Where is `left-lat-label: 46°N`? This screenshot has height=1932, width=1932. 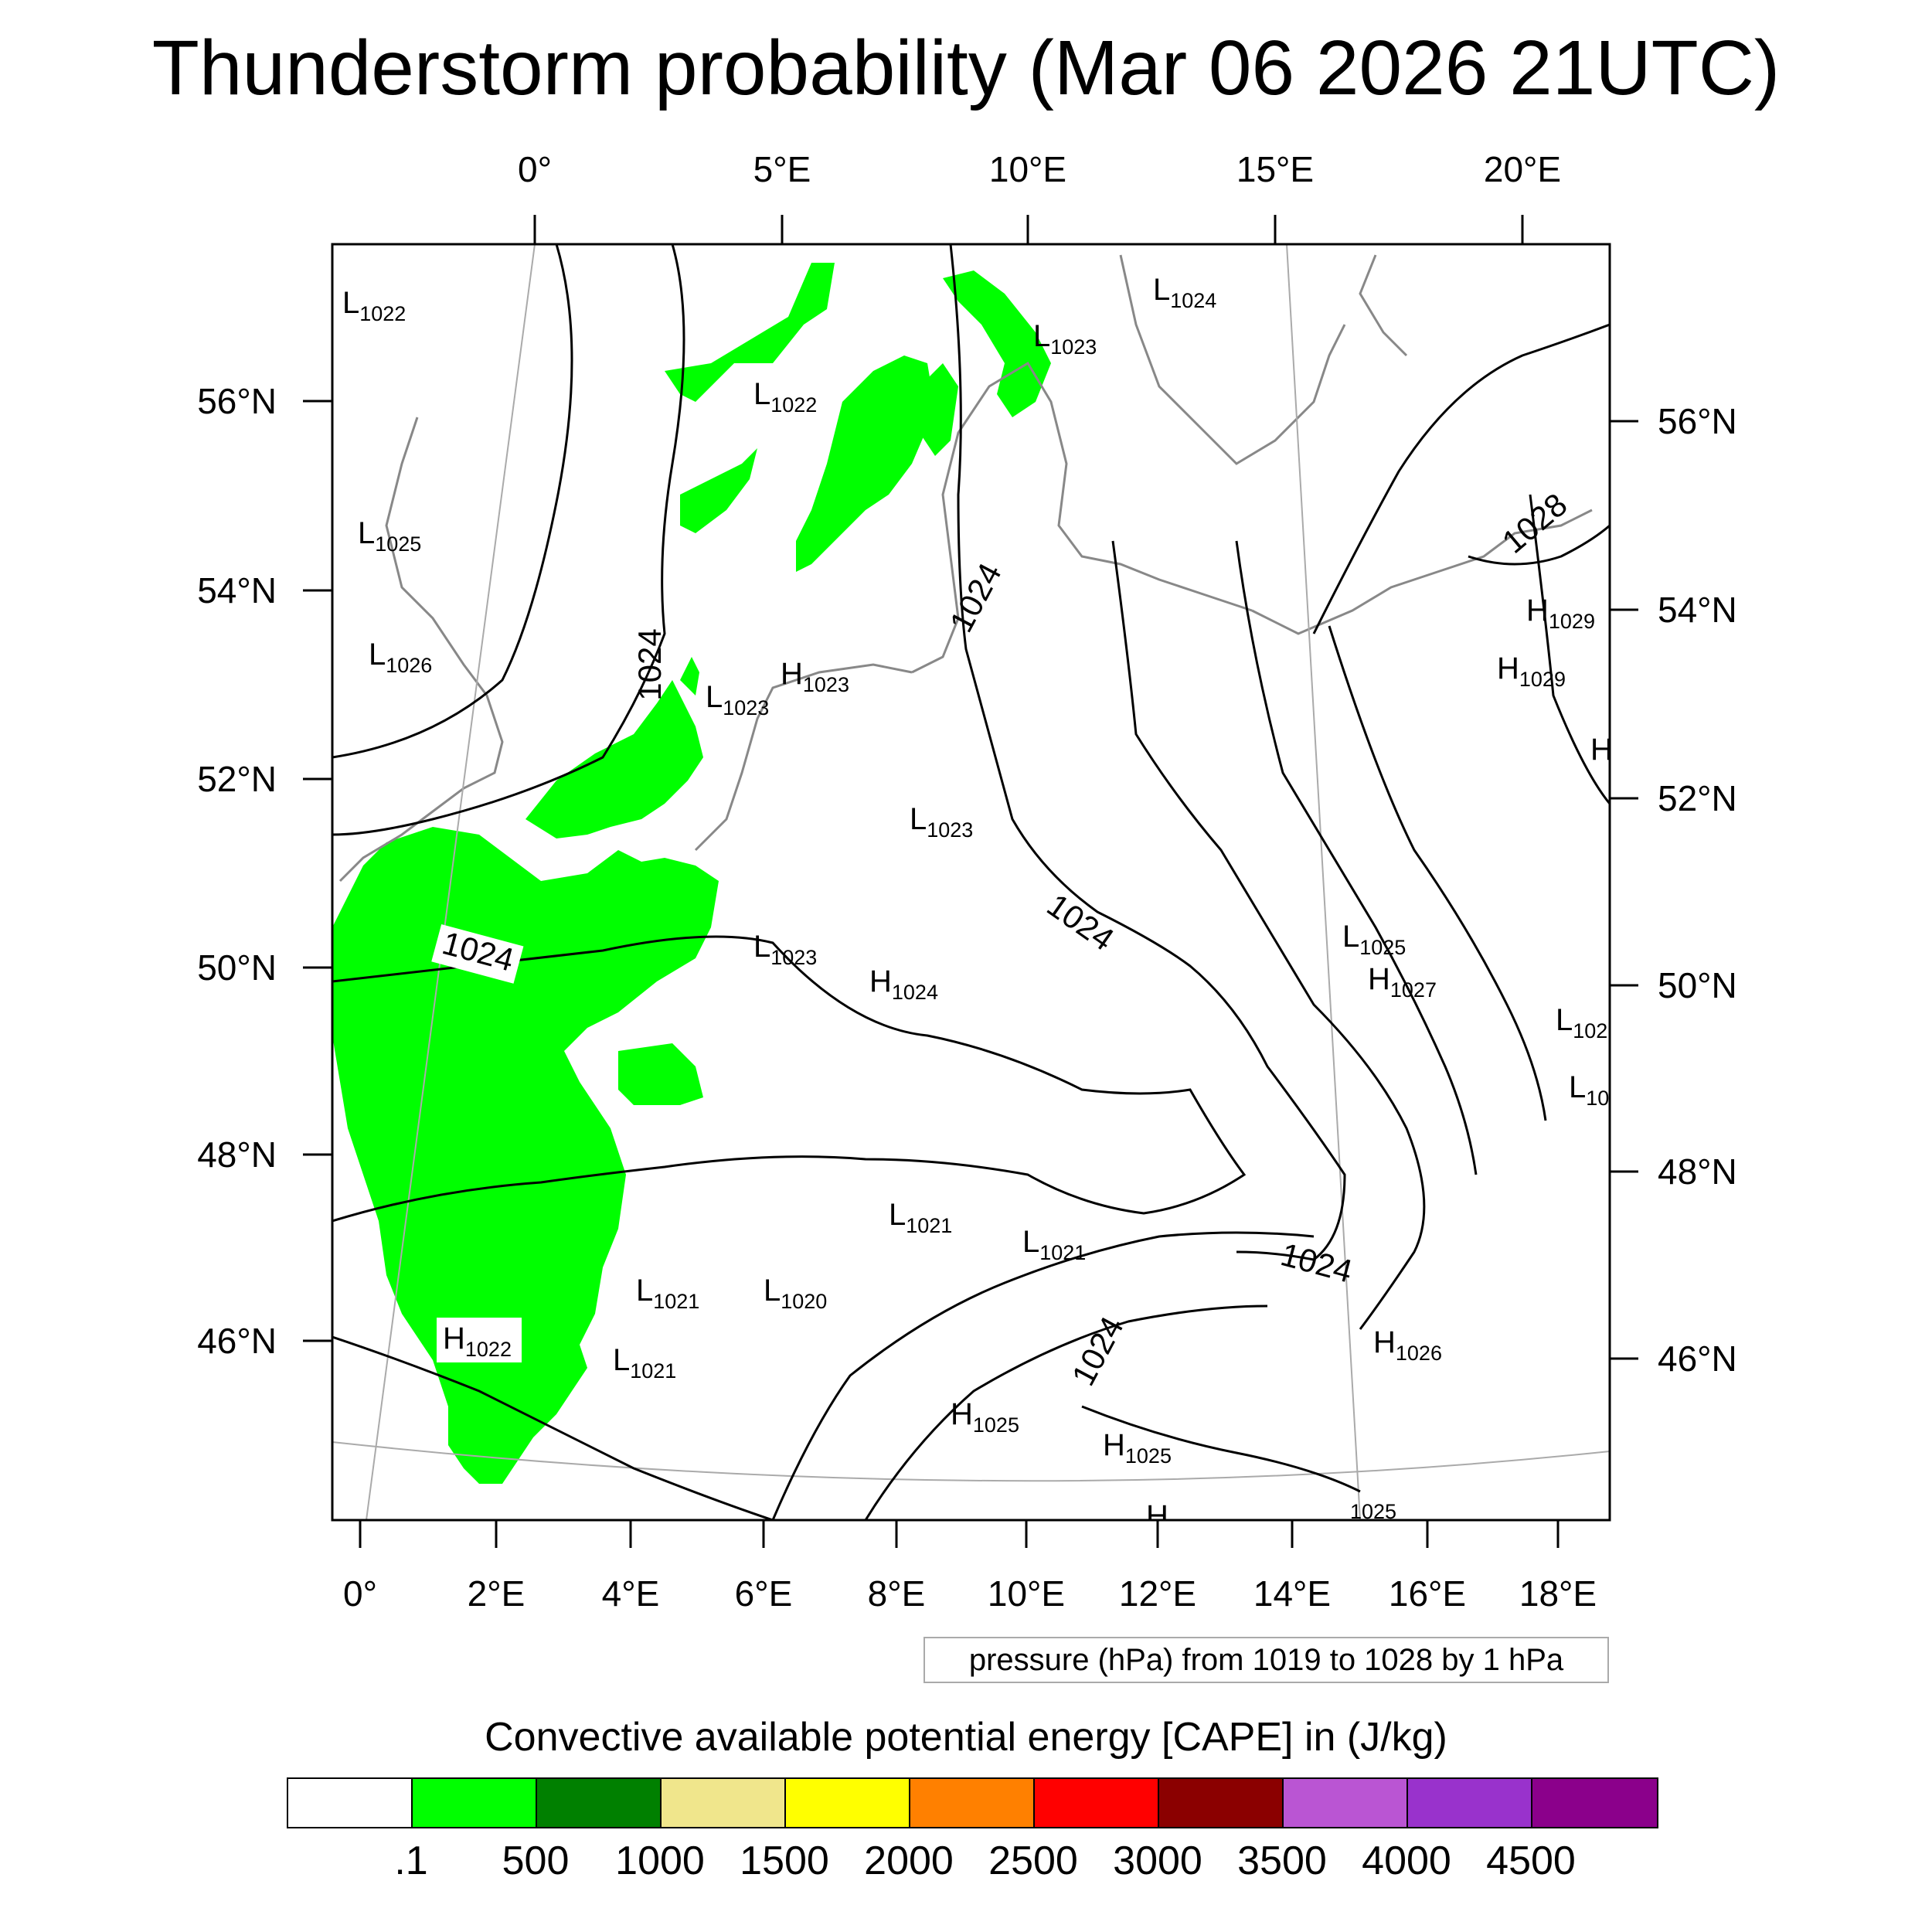
left-lat-label: 46°N is located at coordinates (237, 1341).